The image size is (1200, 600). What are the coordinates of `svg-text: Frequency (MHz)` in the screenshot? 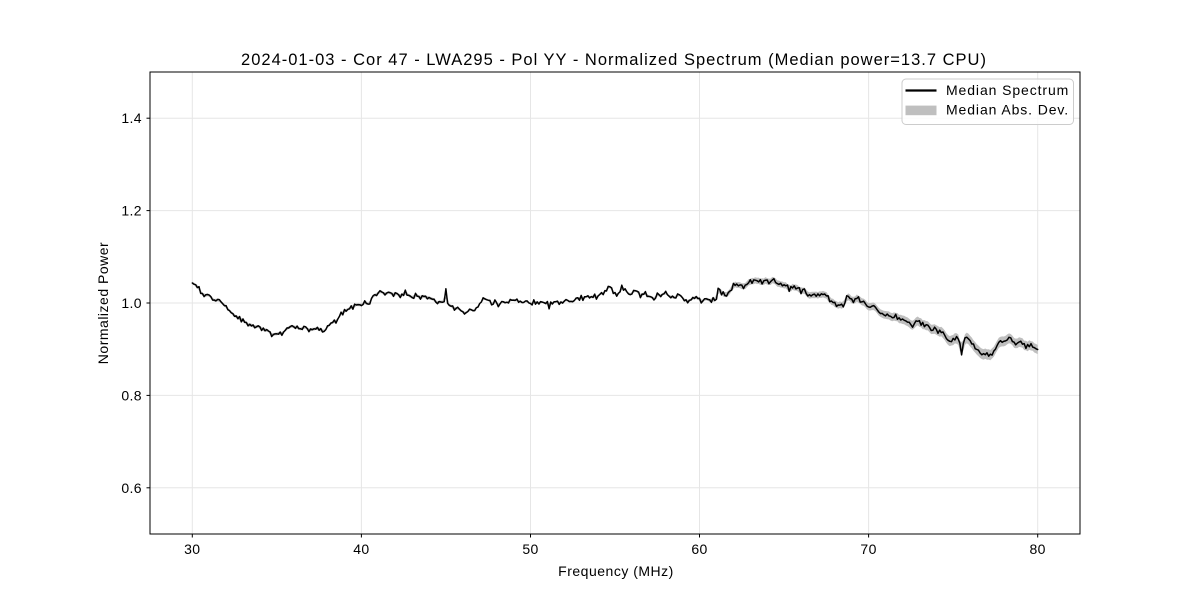 It's located at (616, 571).